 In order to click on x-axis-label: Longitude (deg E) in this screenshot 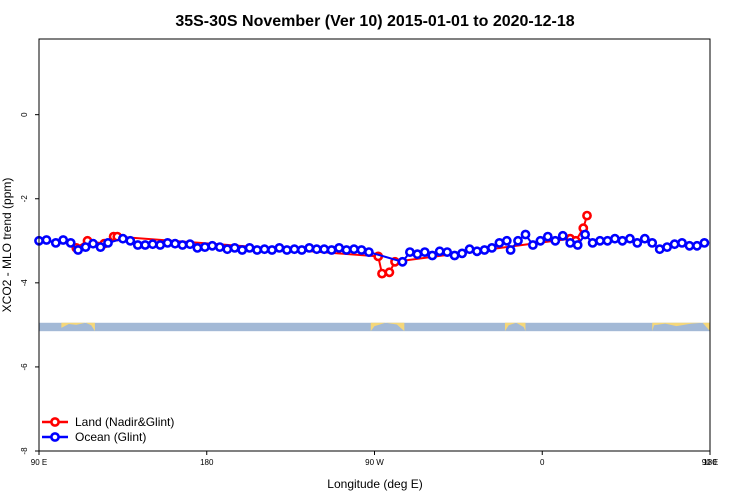, I will do `click(374, 484)`.